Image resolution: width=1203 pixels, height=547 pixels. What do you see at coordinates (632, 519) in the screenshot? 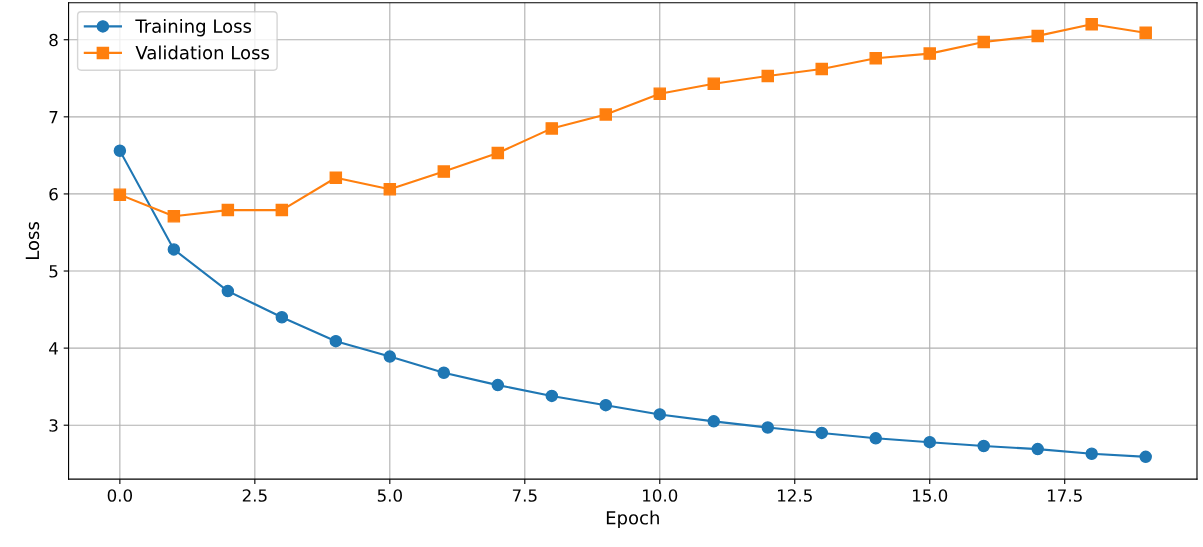
I see `x-axis-title: Epoch` at bounding box center [632, 519].